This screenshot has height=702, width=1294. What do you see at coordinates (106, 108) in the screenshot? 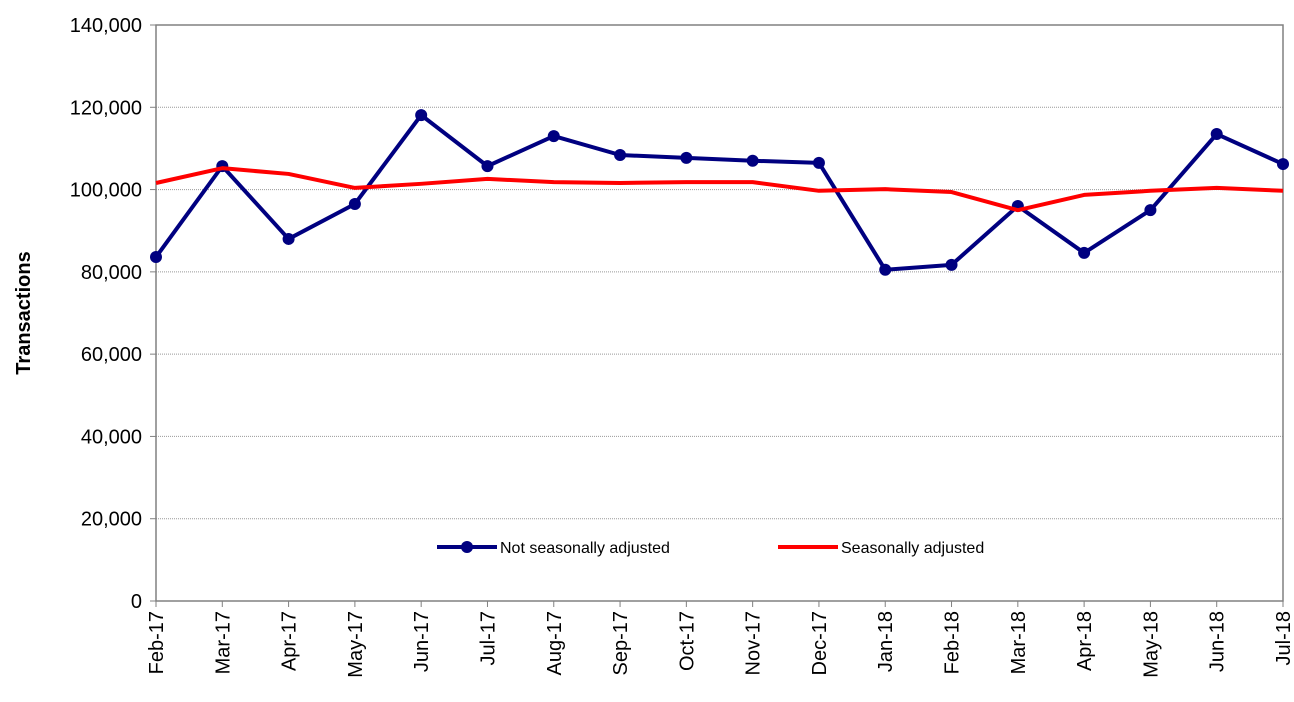
I see `y-tick-label: 120,000` at bounding box center [106, 108].